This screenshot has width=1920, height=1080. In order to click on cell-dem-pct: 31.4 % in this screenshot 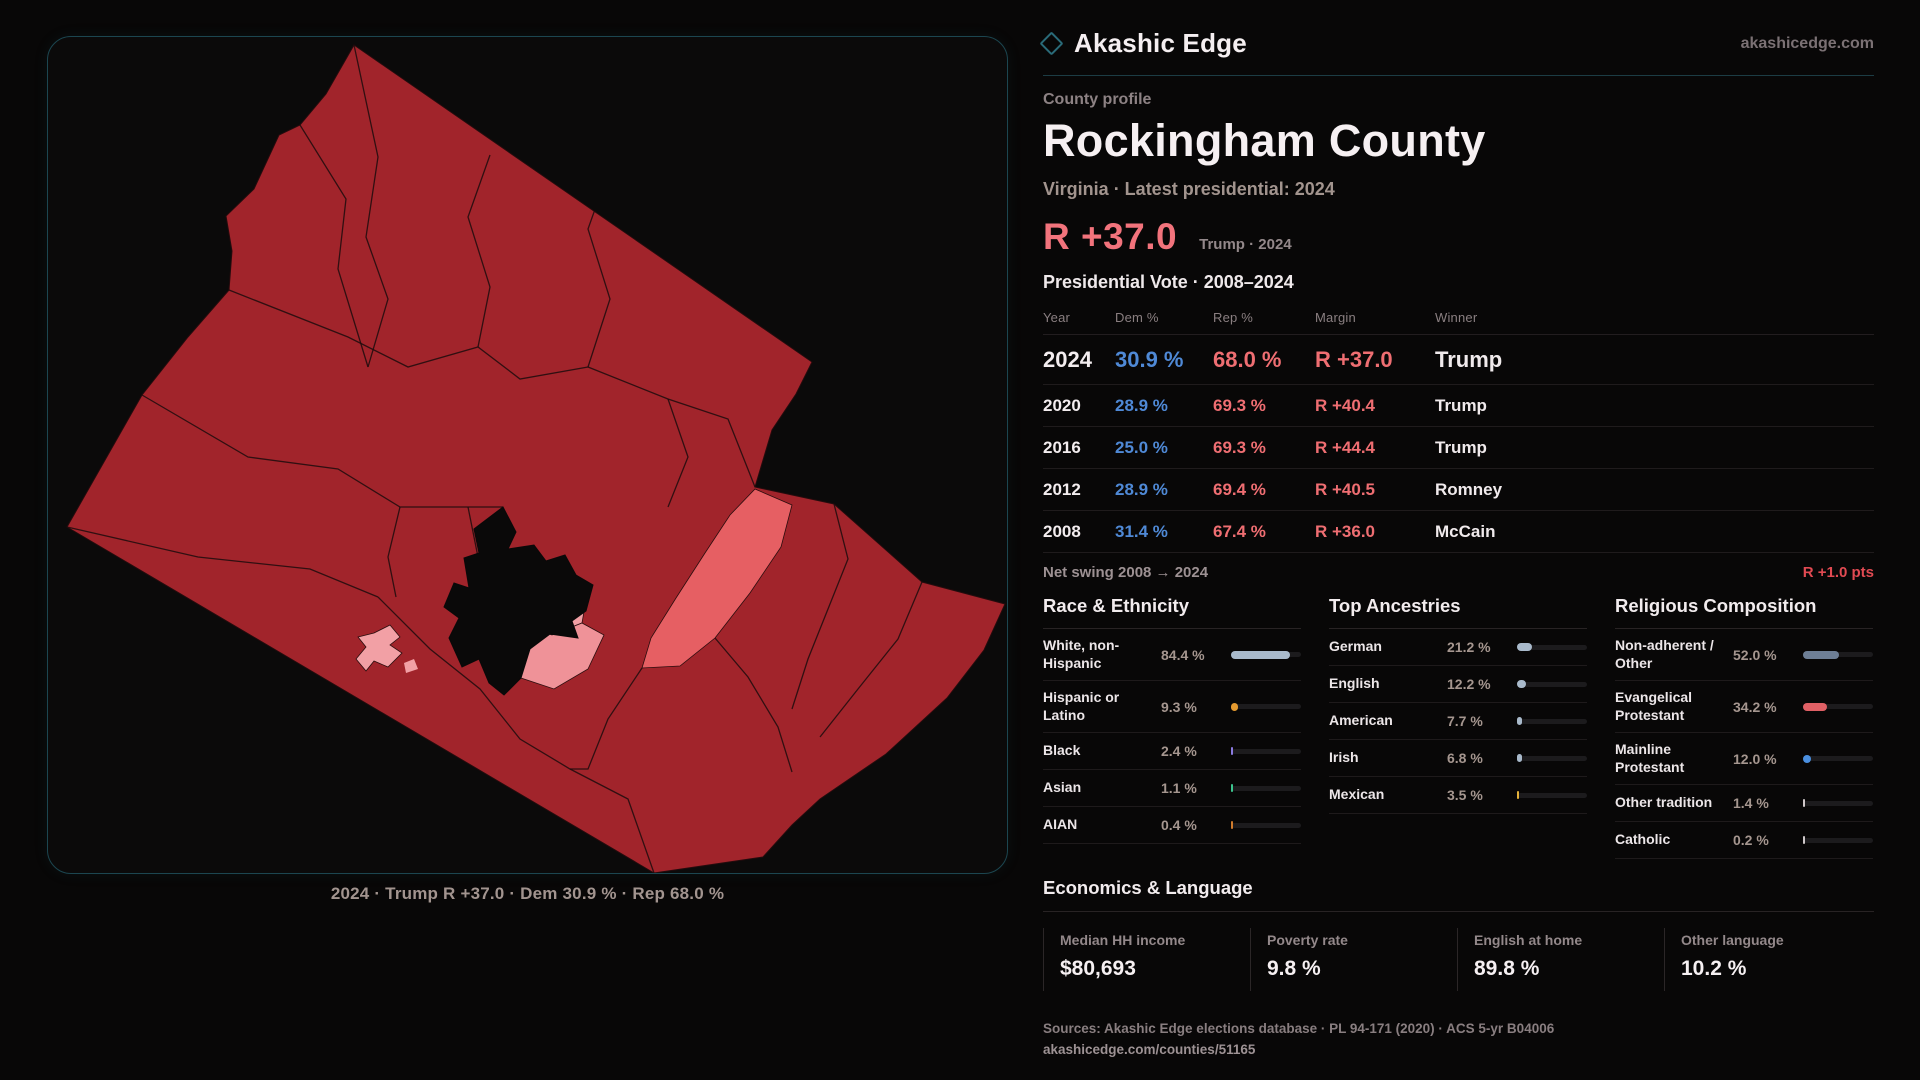, I will do `click(1141, 531)`.